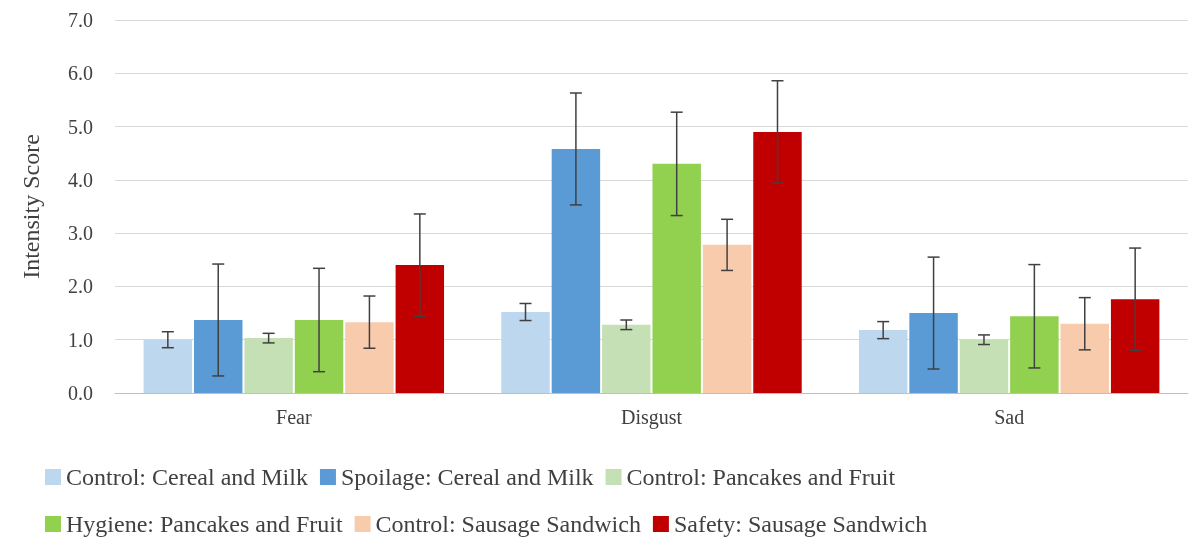 Image resolution: width=1193 pixels, height=546 pixels. What do you see at coordinates (80, 339) in the screenshot?
I see `y-tick-label: 1.0` at bounding box center [80, 339].